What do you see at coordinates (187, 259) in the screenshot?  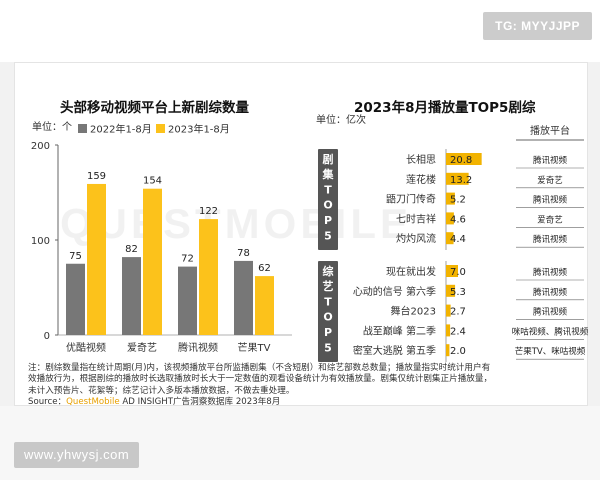 I see `bar-value-label: 72` at bounding box center [187, 259].